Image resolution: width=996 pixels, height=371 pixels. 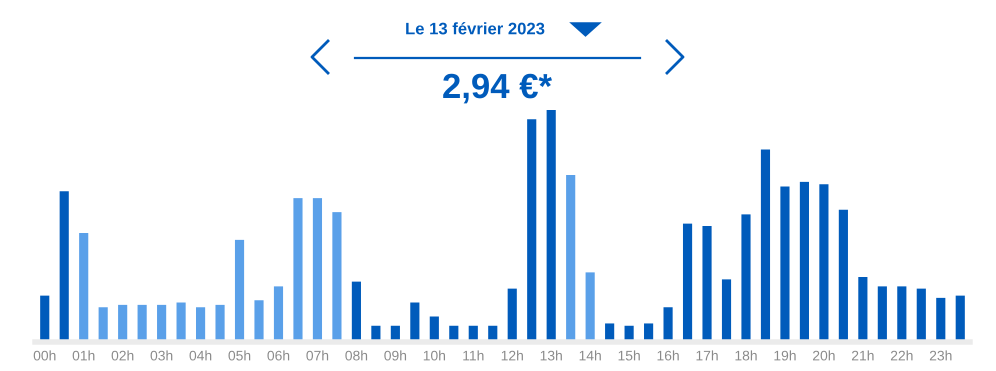 What do you see at coordinates (123, 355) in the screenshot?
I see `x-tick-label: 02h` at bounding box center [123, 355].